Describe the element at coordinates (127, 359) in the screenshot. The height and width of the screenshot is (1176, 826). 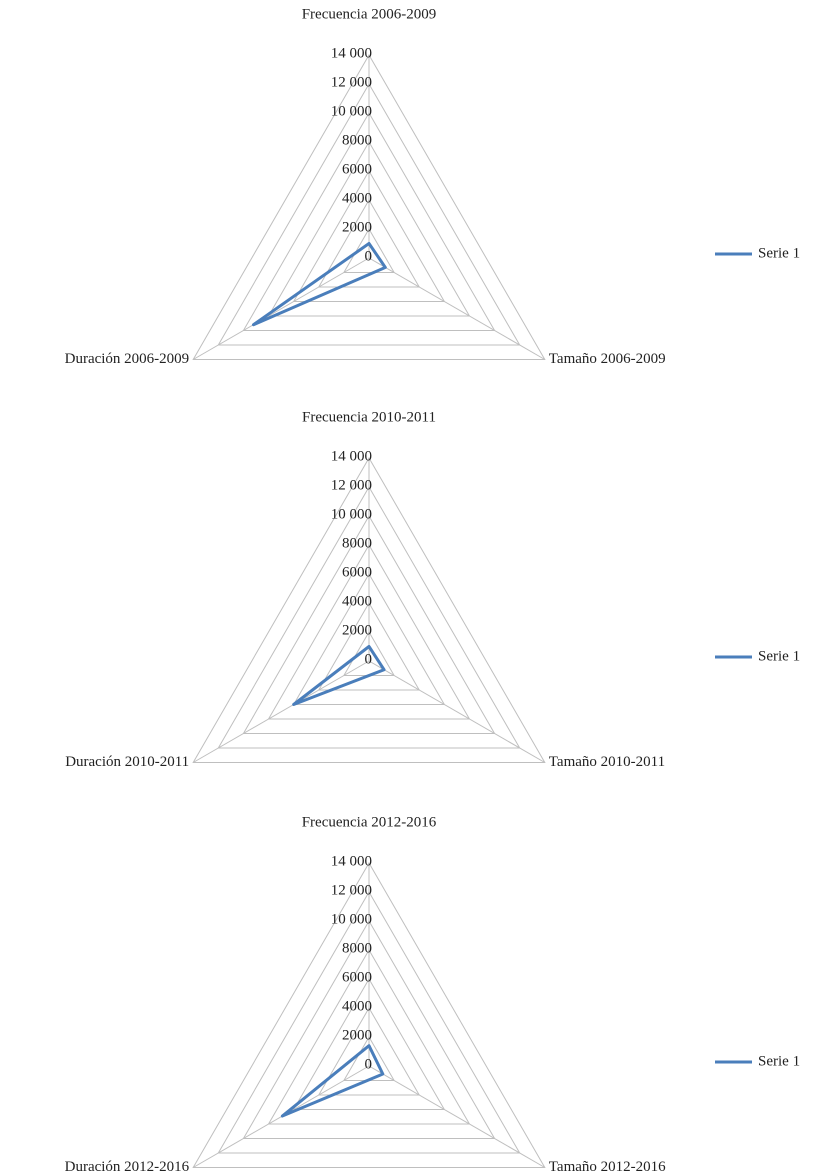
I see `axis-label: Duración 2006-2009` at that location.